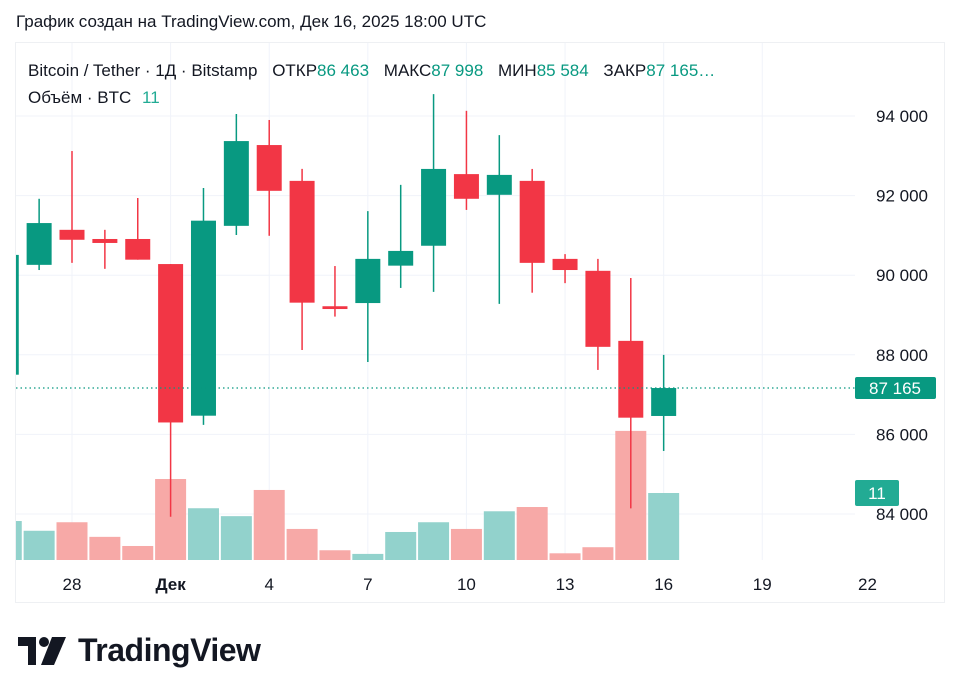 This screenshot has width=960, height=698. I want to click on x-tick-label: 28, so click(72, 584).